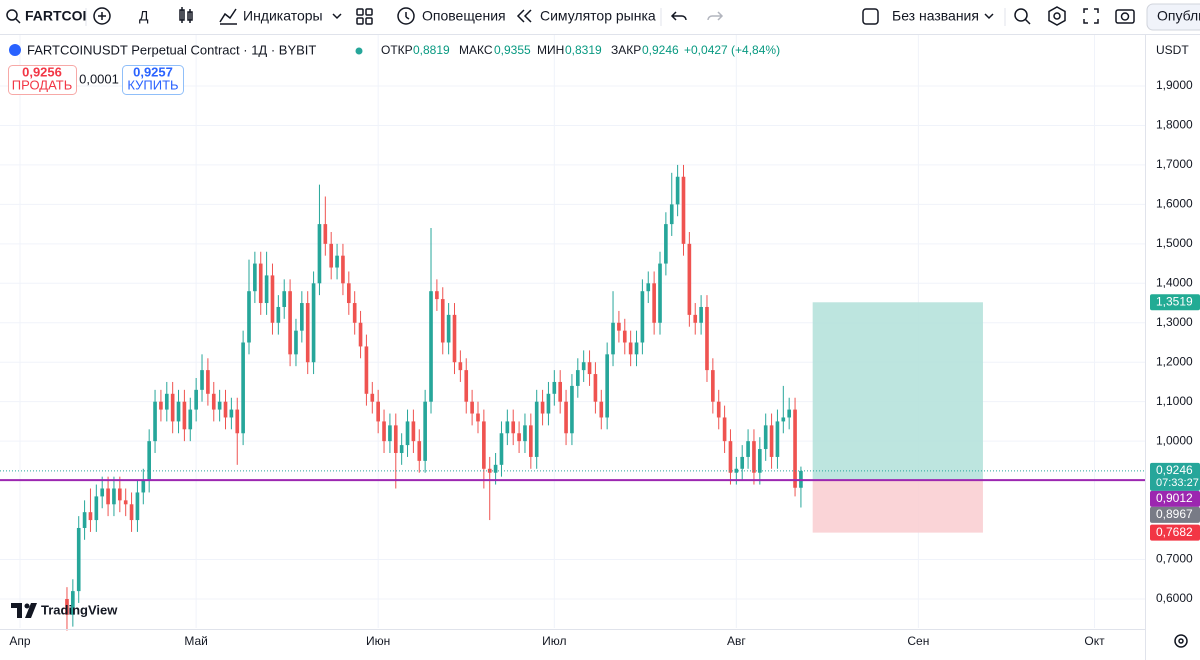 The width and height of the screenshot is (1200, 660). Describe the element at coordinates (1174, 361) in the screenshot. I see `y-tick-label: 1,2000` at that location.